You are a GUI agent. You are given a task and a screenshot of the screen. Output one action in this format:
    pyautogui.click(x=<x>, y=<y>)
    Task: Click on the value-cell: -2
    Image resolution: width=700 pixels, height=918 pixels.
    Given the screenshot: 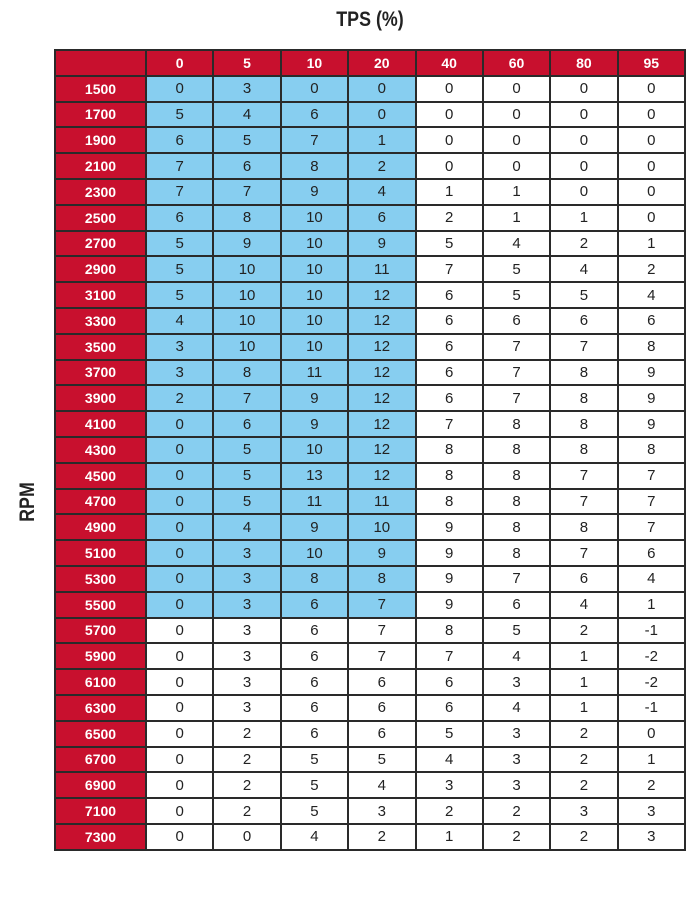 What is the action you would take?
    pyautogui.click(x=651, y=656)
    